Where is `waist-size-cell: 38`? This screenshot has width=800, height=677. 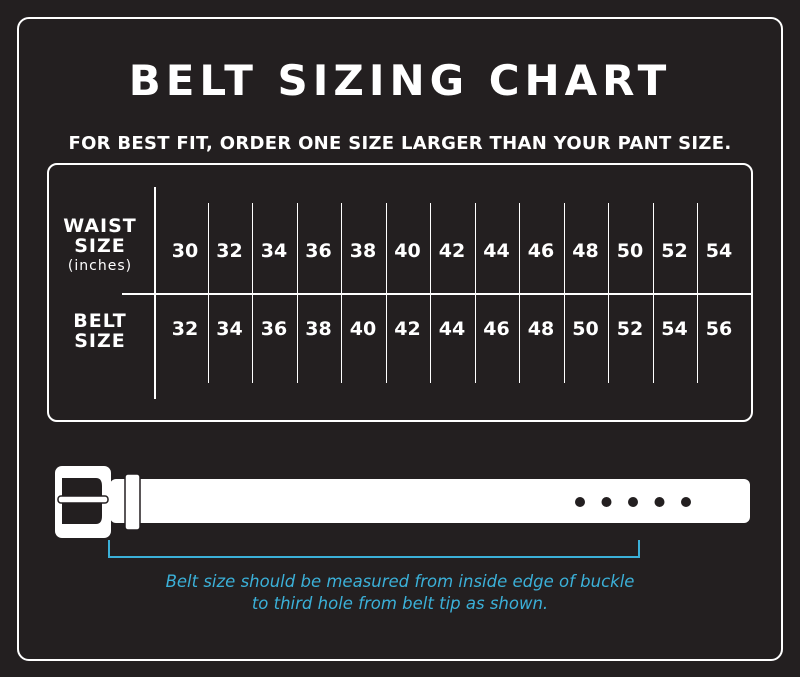 waist-size-cell: 38 is located at coordinates (363, 251).